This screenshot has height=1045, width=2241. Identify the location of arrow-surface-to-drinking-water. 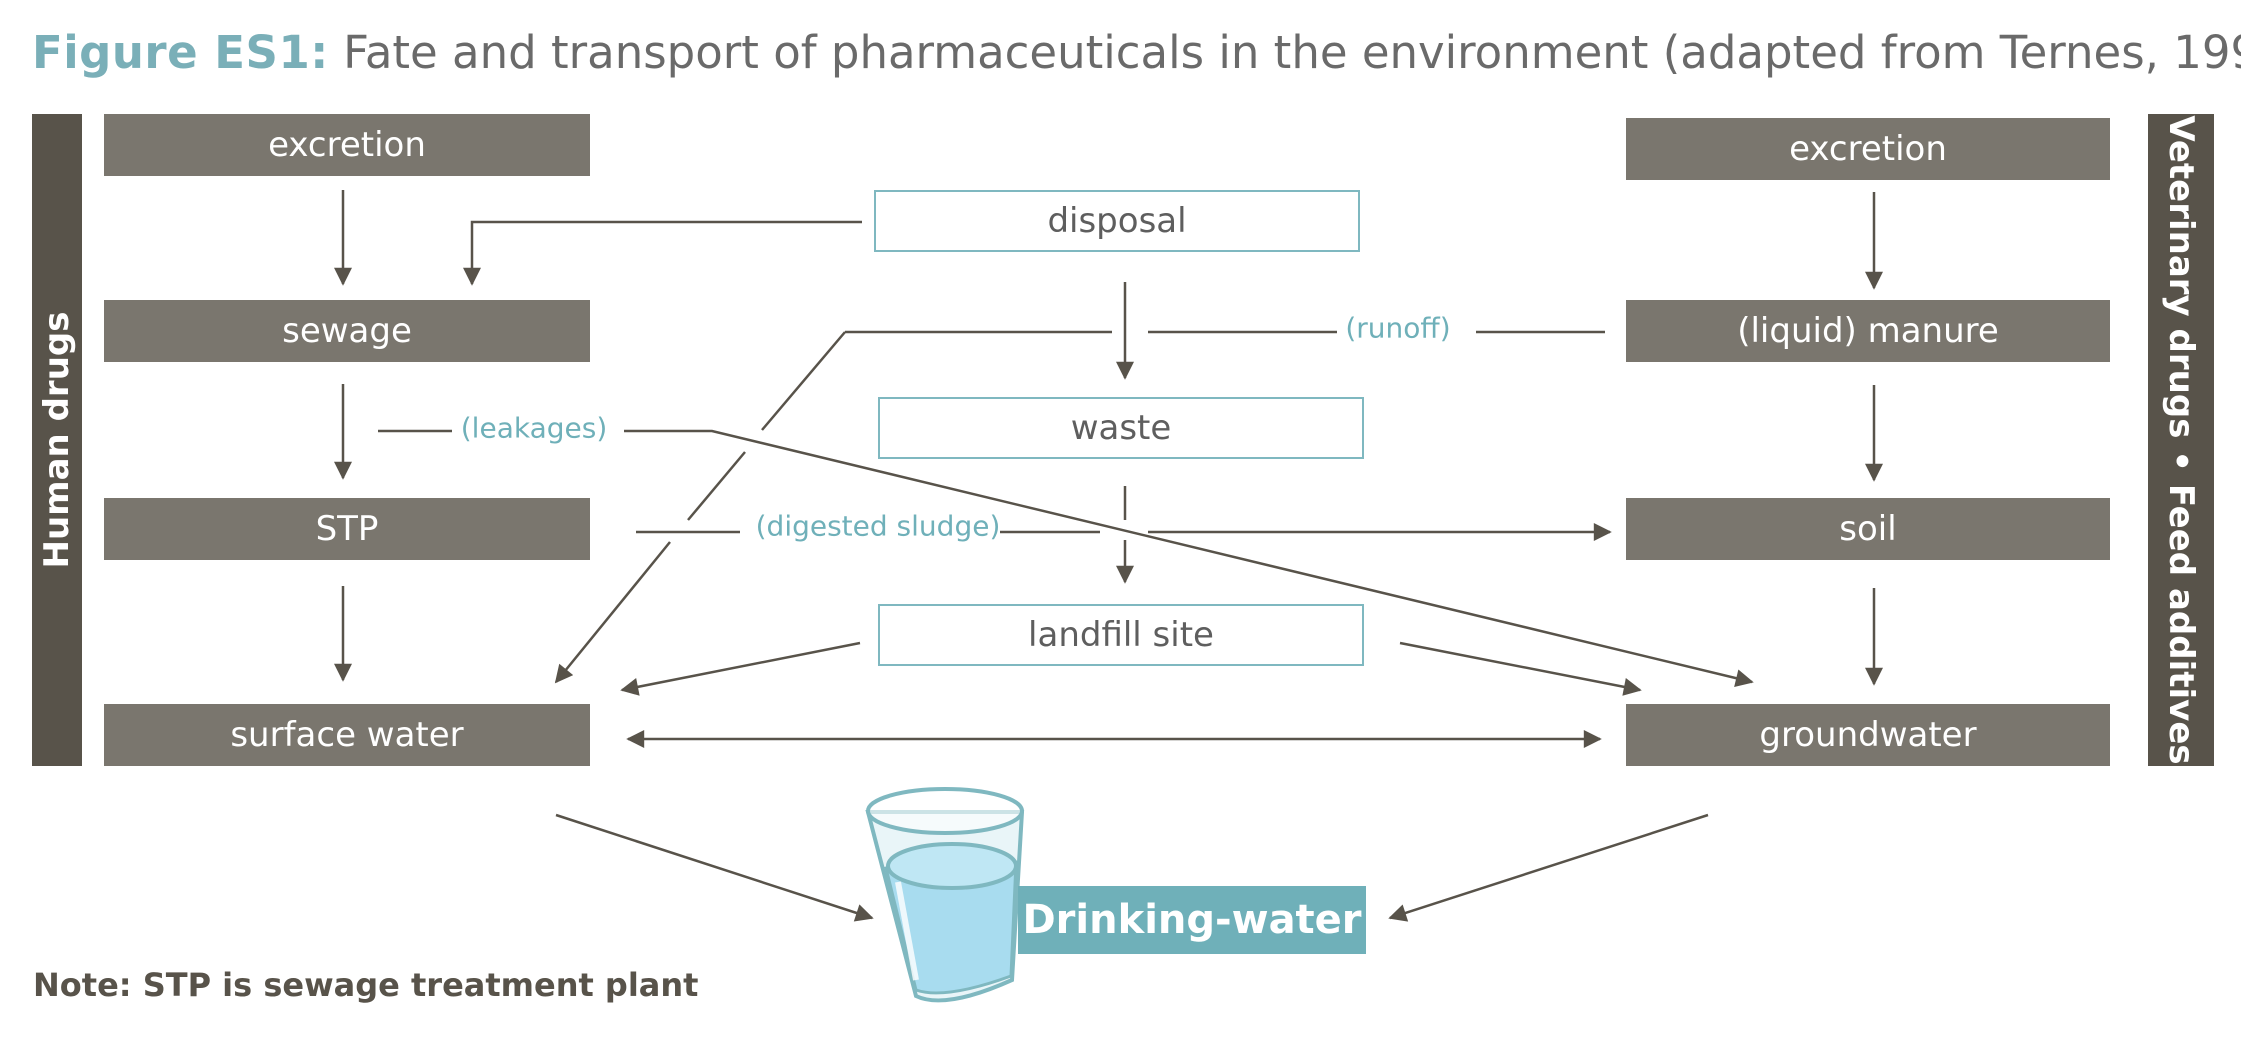
(714, 867).